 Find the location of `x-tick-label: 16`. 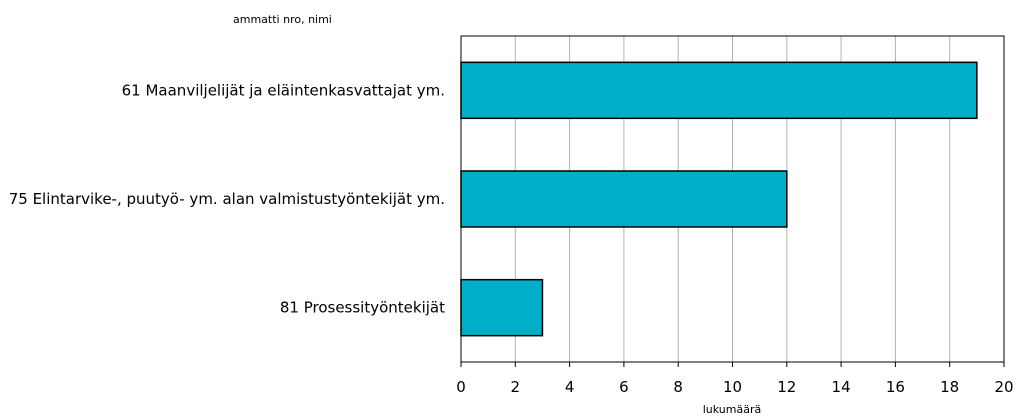

x-tick-label: 16 is located at coordinates (895, 387).